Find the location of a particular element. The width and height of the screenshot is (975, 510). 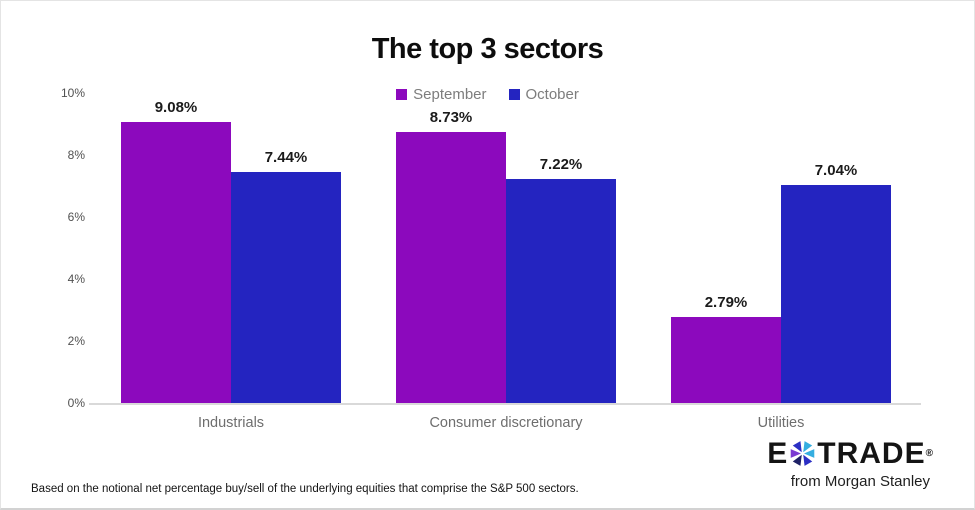

y-axis: 0% 2% 4% 6% 8% 10% is located at coordinates (58, 248).